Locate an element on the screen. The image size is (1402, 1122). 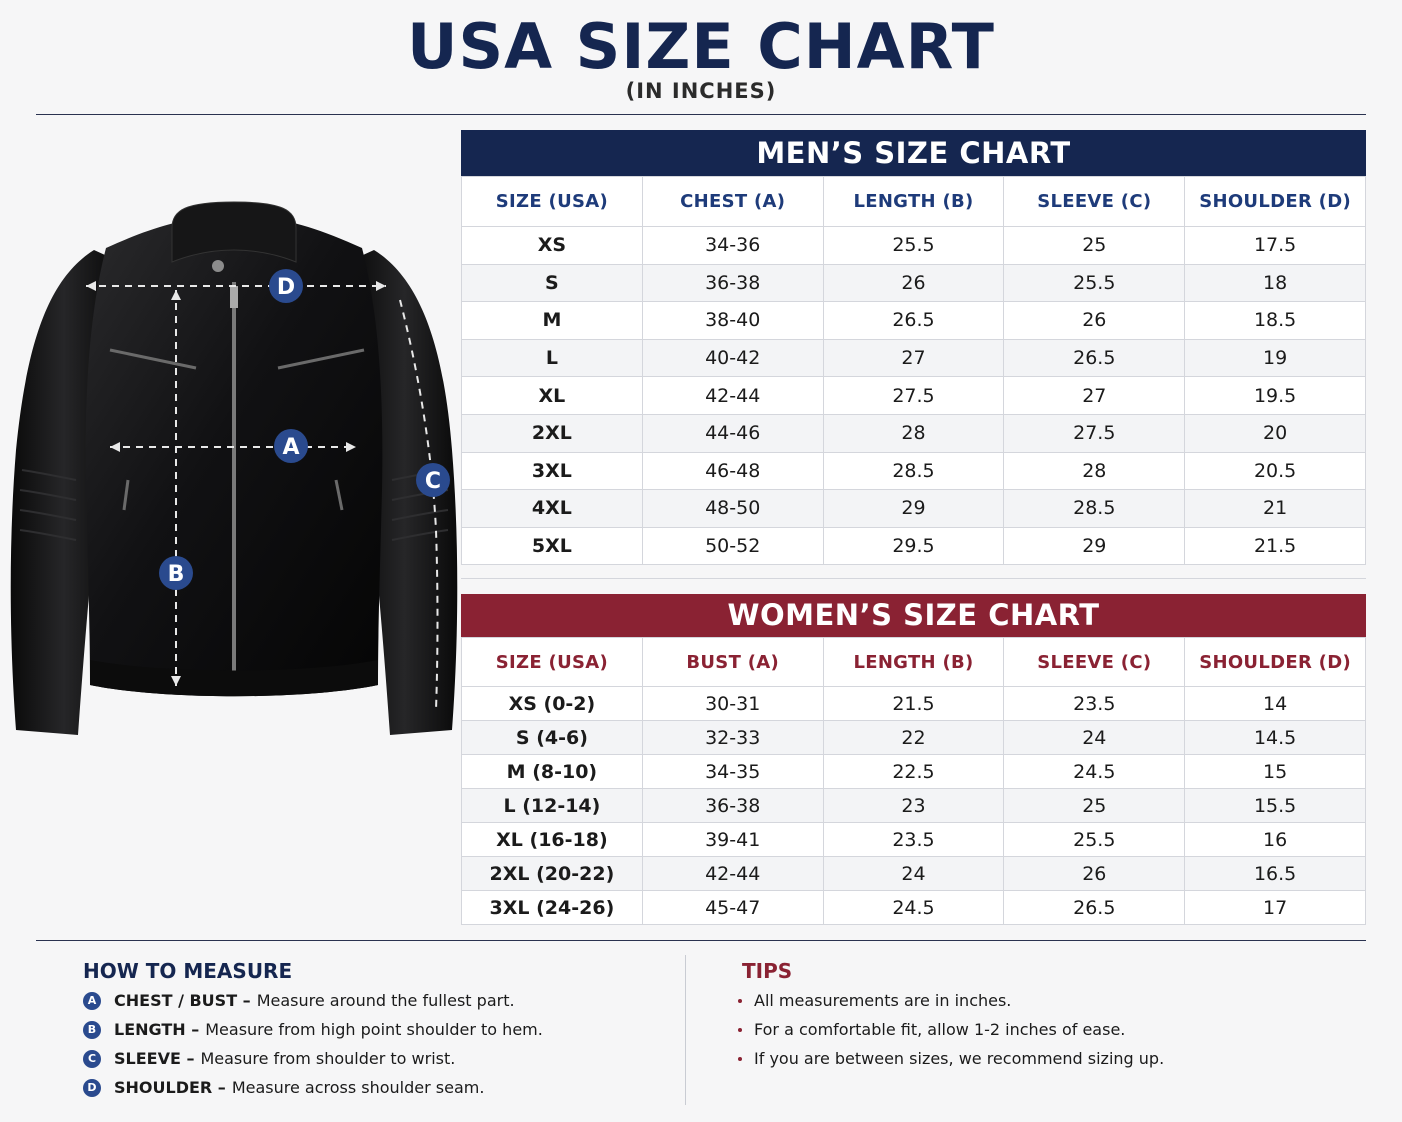
womens-value-cell: 45-47 is located at coordinates (732, 907).